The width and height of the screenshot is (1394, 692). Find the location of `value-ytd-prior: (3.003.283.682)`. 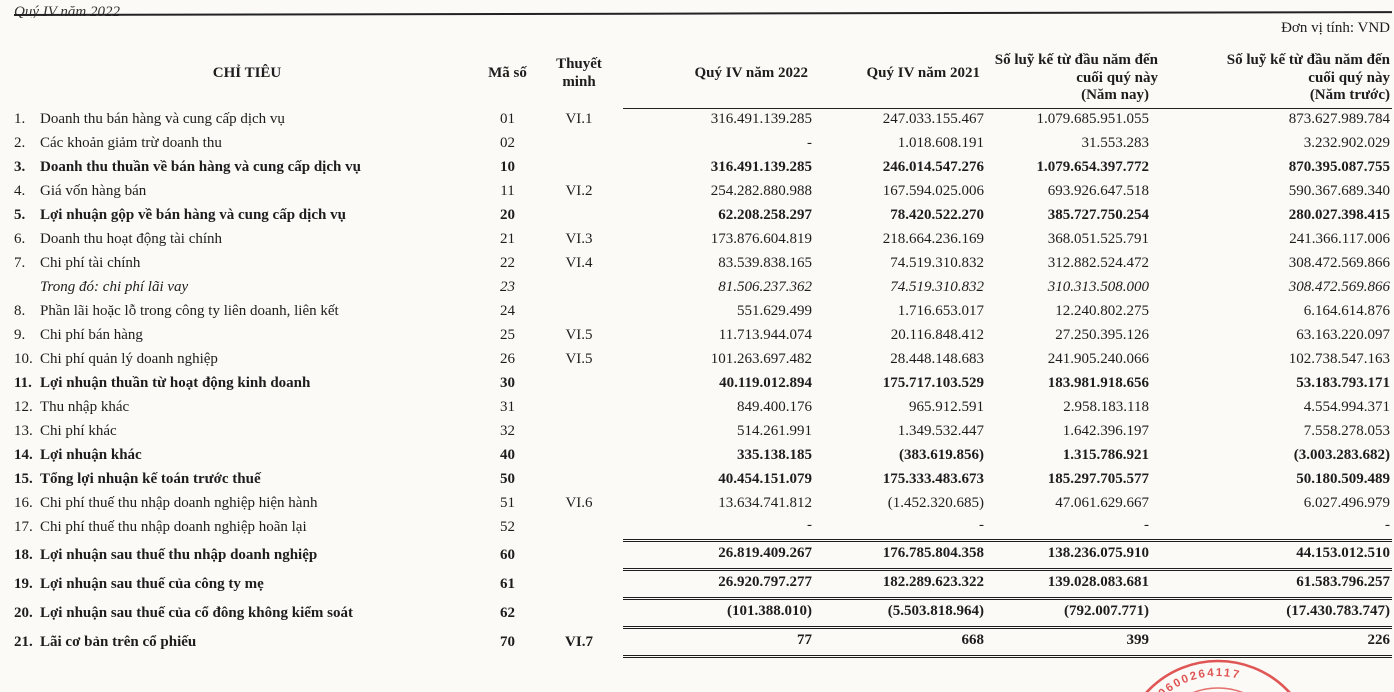

value-ytd-prior: (3.003.283.682) is located at coordinates (1341, 454).